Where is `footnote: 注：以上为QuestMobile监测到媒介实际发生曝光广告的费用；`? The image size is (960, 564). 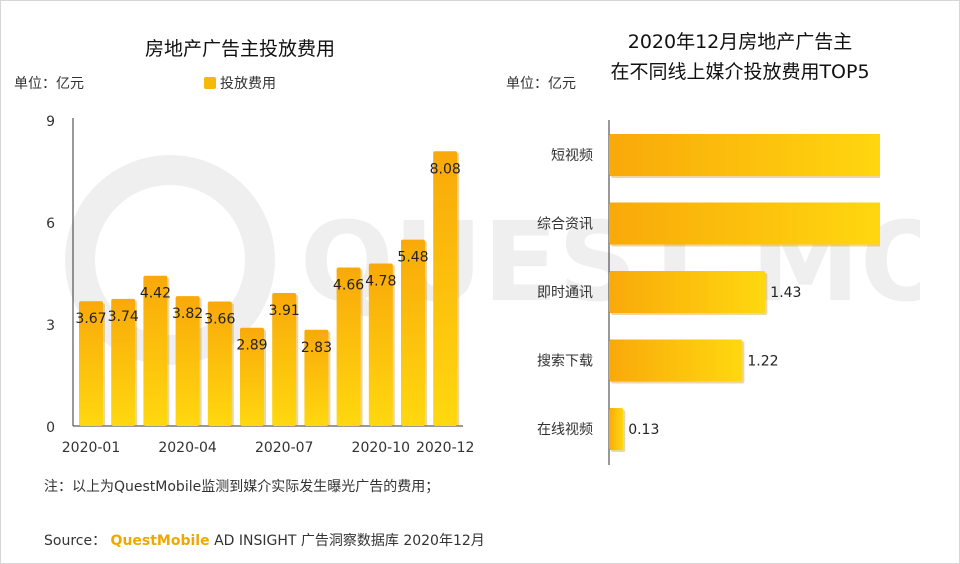 footnote: 注：以上为QuestMobile监测到媒介实际发生曝光广告的费用； is located at coordinates (242, 487).